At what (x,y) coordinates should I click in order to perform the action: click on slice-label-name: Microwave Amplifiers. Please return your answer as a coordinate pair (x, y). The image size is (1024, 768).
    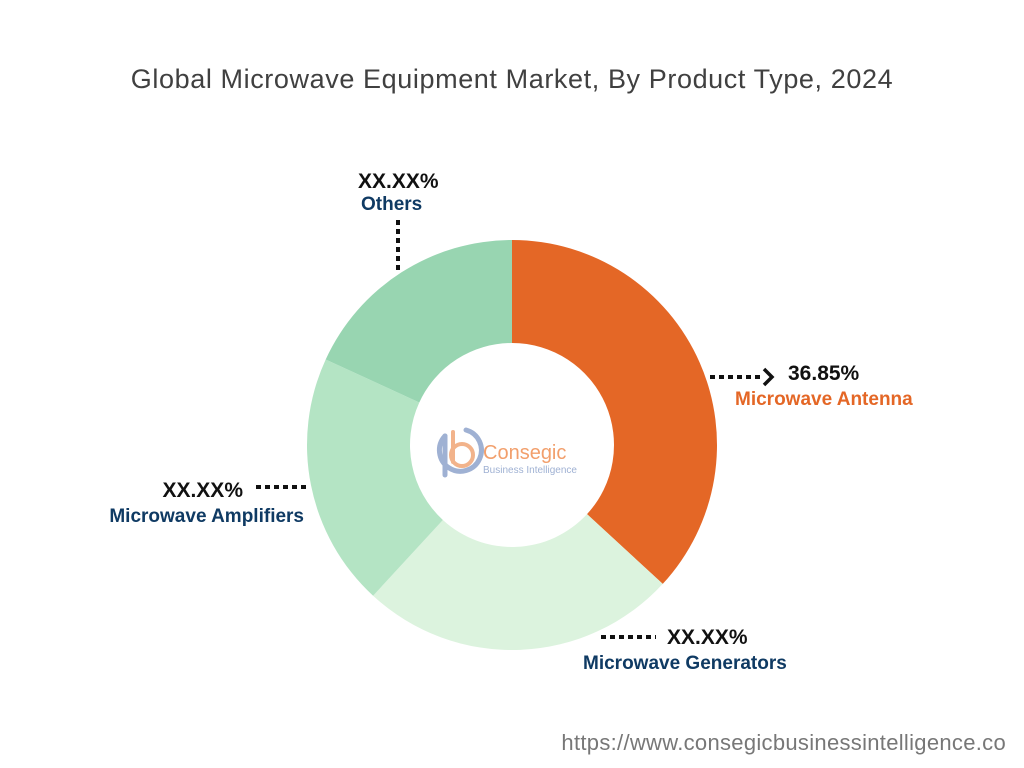
    Looking at the image, I should click on (206, 516).